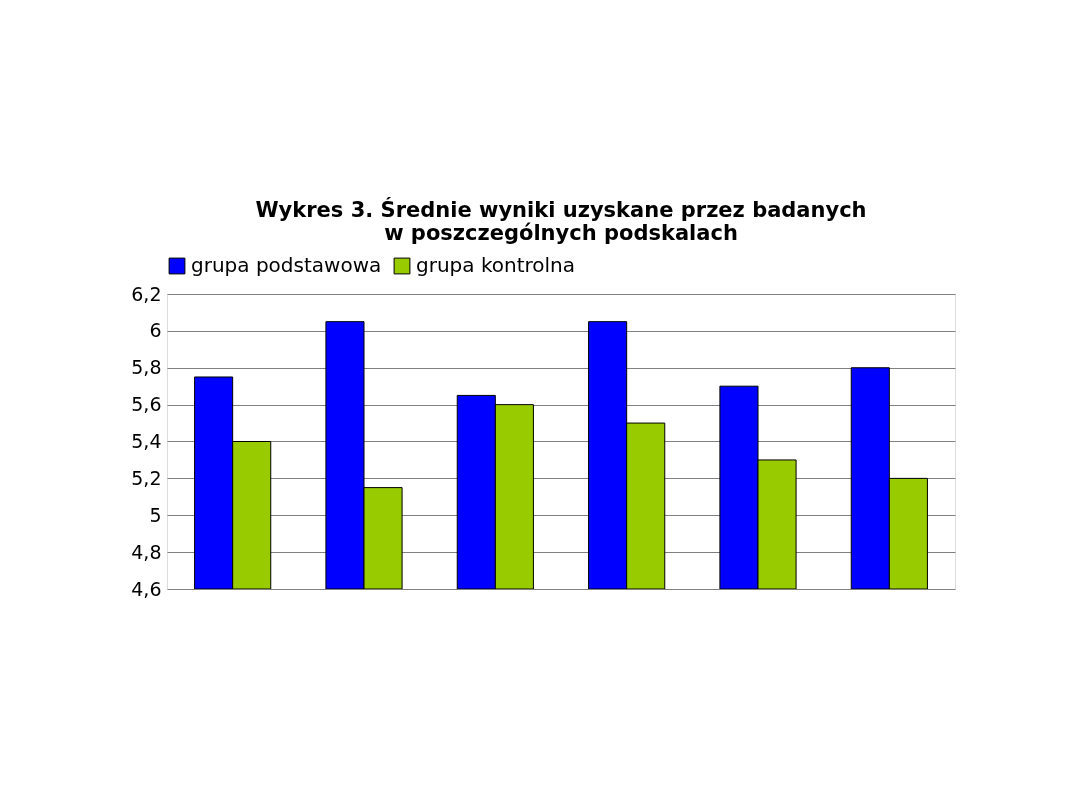 This screenshot has height=810, width=1080. What do you see at coordinates (496, 265) in the screenshot?
I see `legend-label: grupa kontrolna` at bounding box center [496, 265].